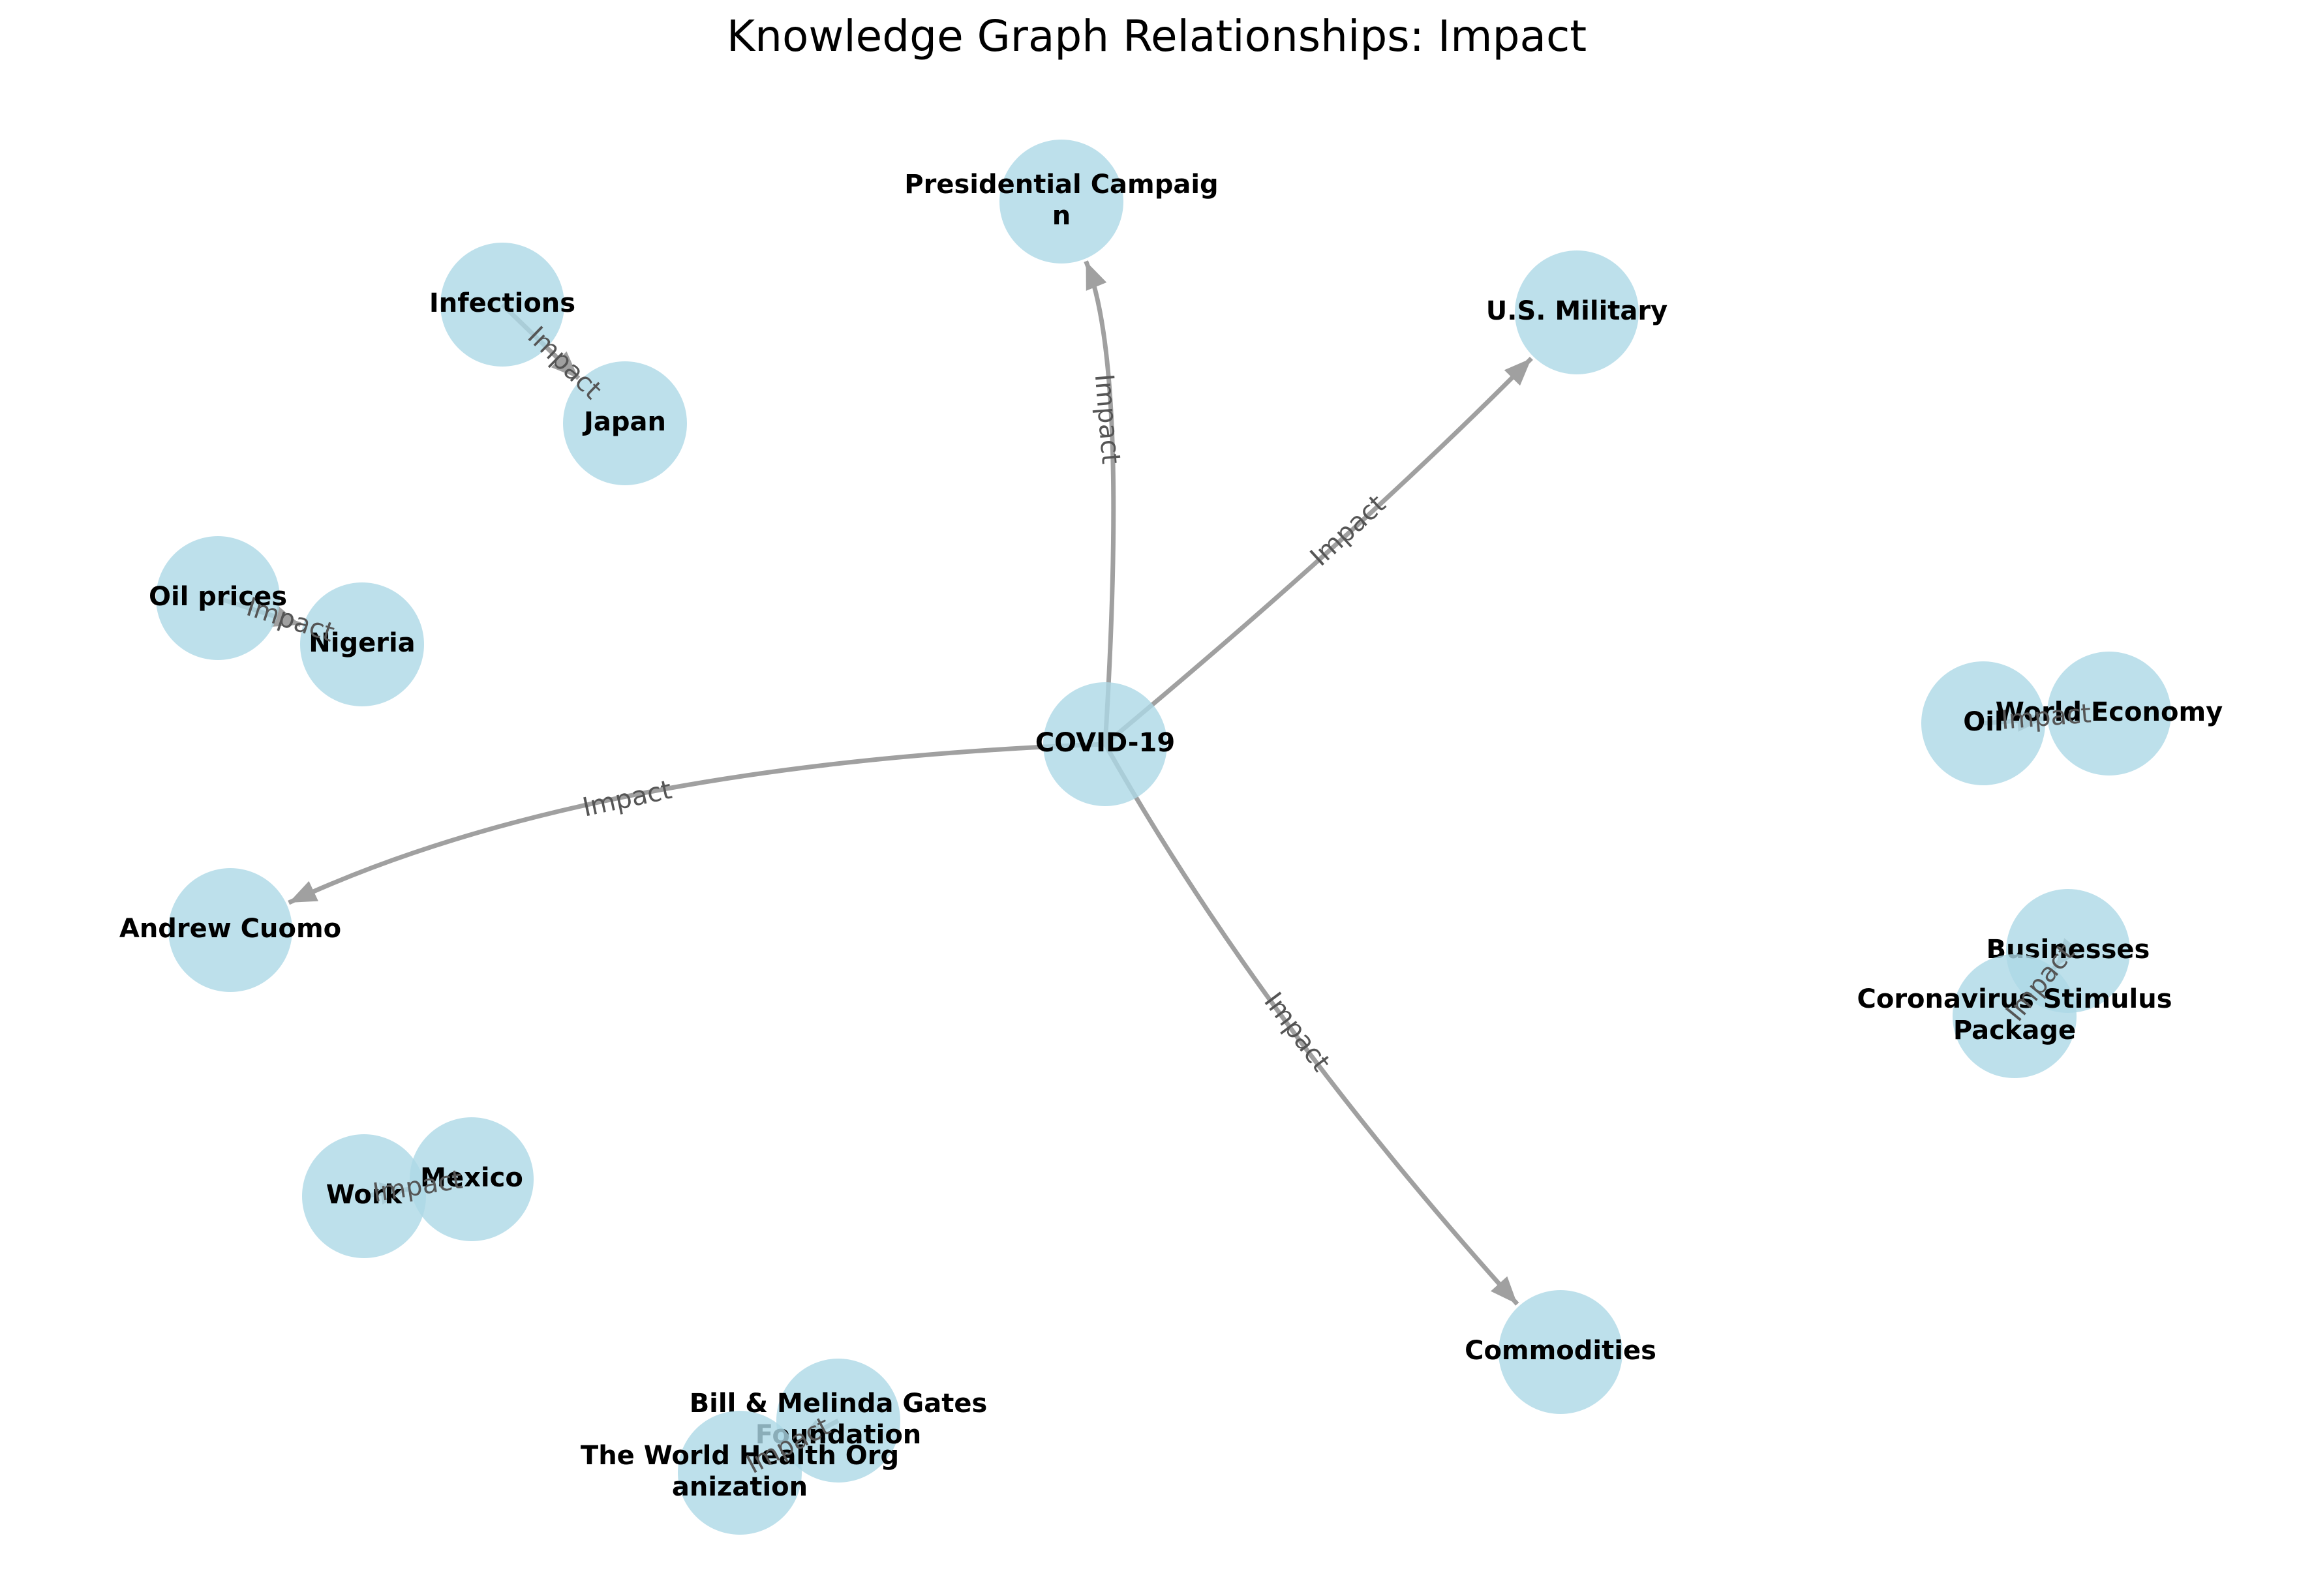 The image size is (2314, 1596). I want to click on edge-covid-military, so click(1318, 551).